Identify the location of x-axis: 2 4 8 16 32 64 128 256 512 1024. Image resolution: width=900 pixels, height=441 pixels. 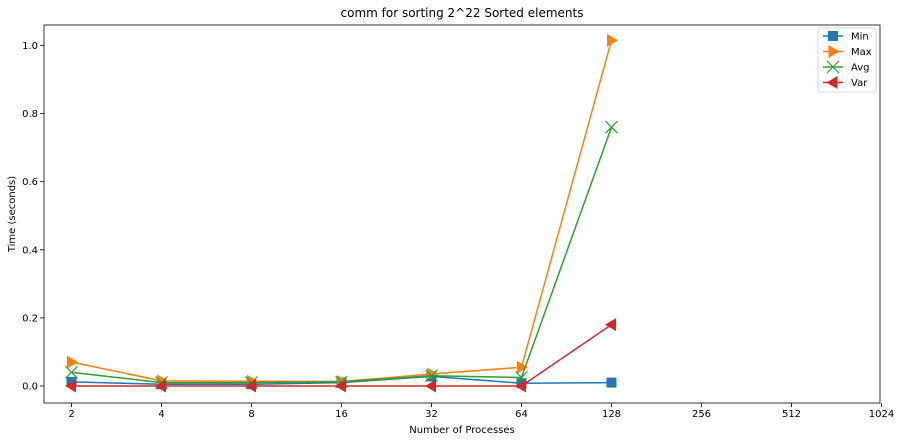
(481, 411).